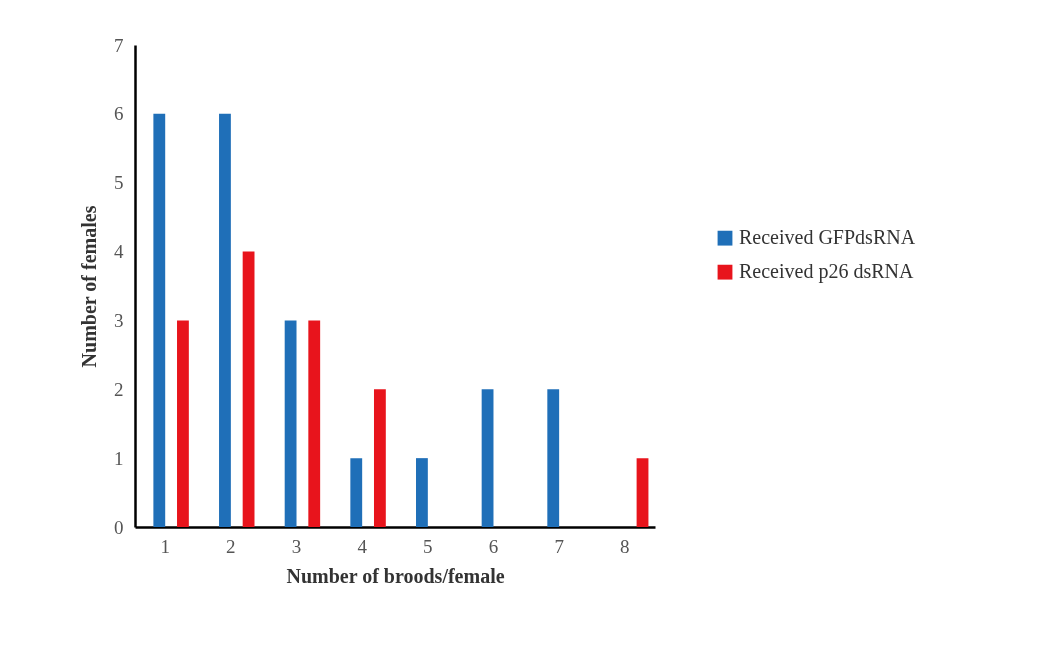 This screenshot has width=1038, height=663. I want to click on x-tick-label: 6, so click(493, 546).